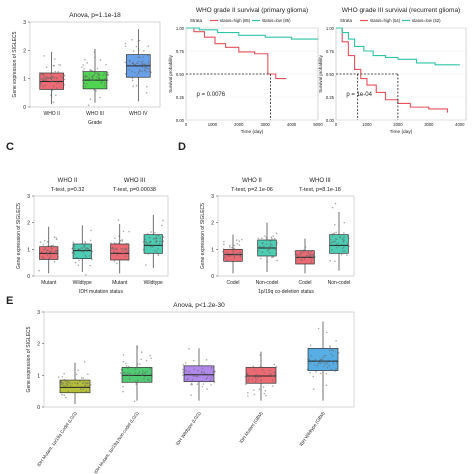  Describe the element at coordinates (252, 10) in the screenshot. I see `chart-title: WHO grade II survival (primary glioma)` at that location.